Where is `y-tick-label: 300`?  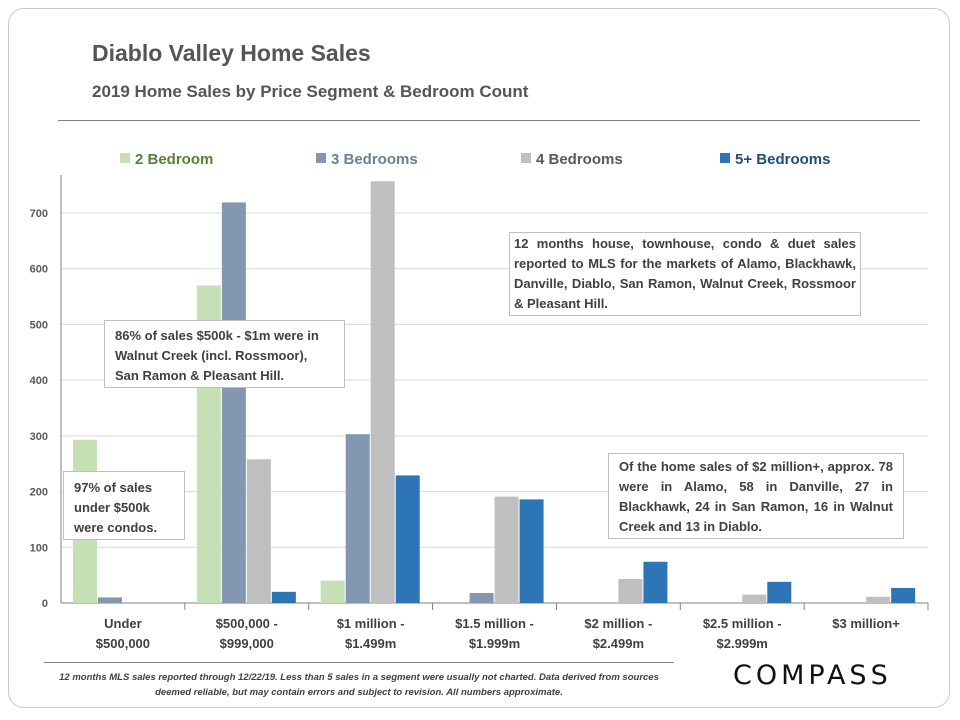
y-tick-label: 300 is located at coordinates (39, 437).